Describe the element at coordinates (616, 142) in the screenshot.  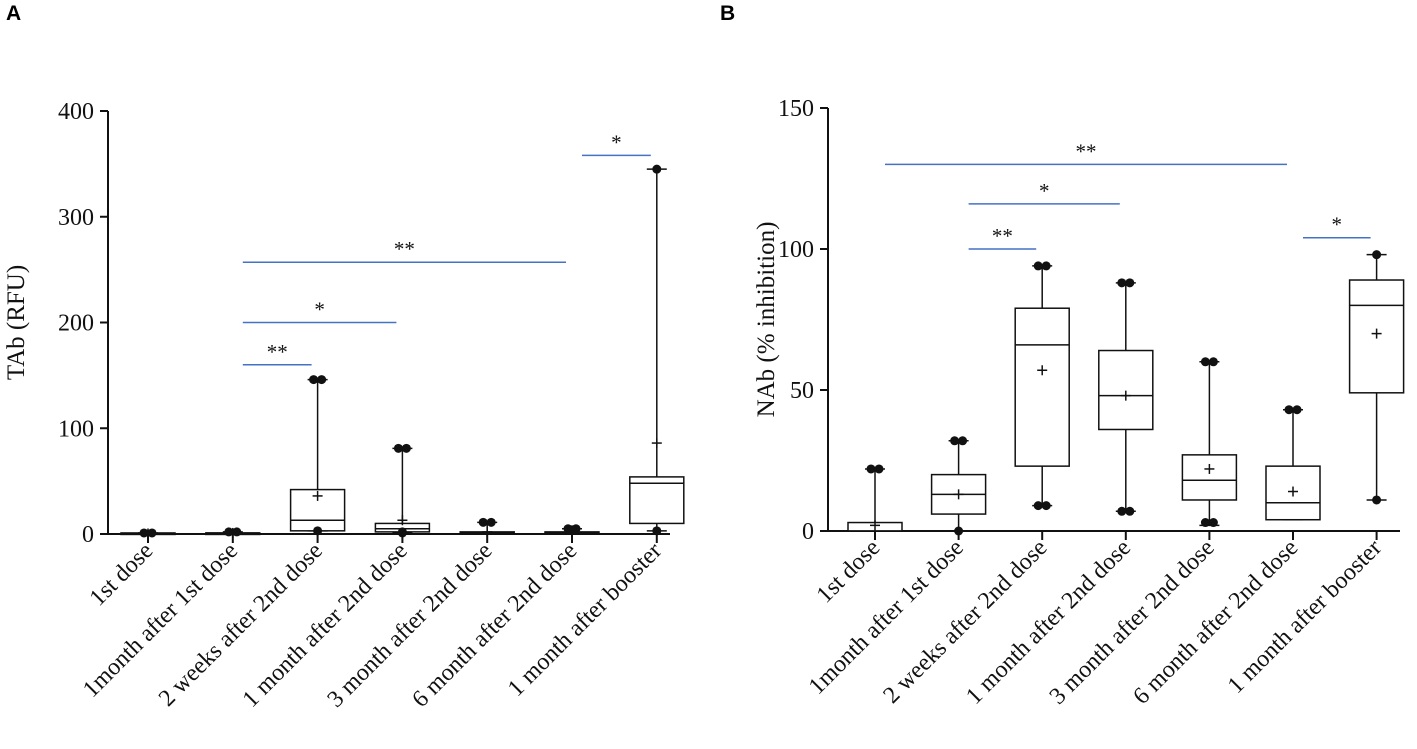
I see `panel-a-significance-label-3: *` at that location.